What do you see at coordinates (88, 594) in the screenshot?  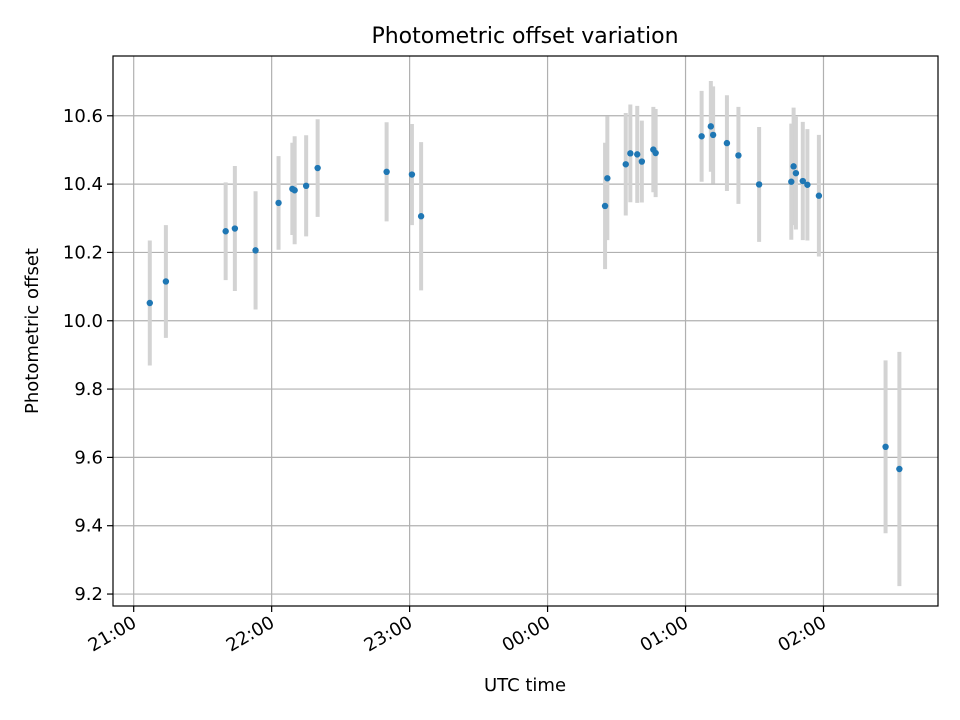 I see `y-tick-label: 9.2` at bounding box center [88, 594].